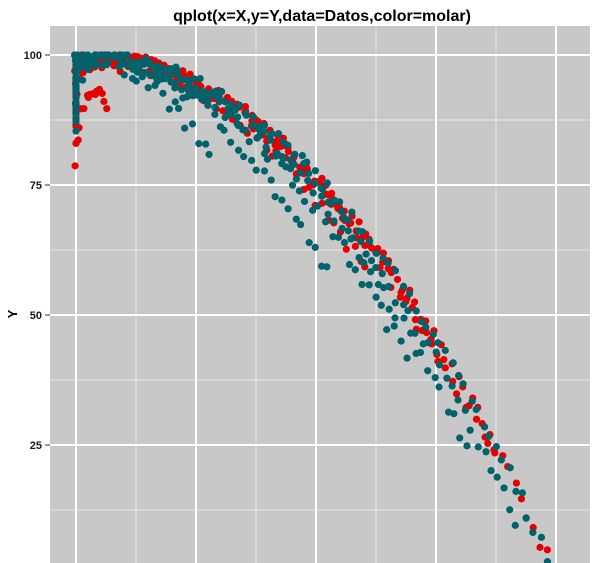  Describe the element at coordinates (12, 313) in the screenshot. I see `y-axis-title: Y` at that location.